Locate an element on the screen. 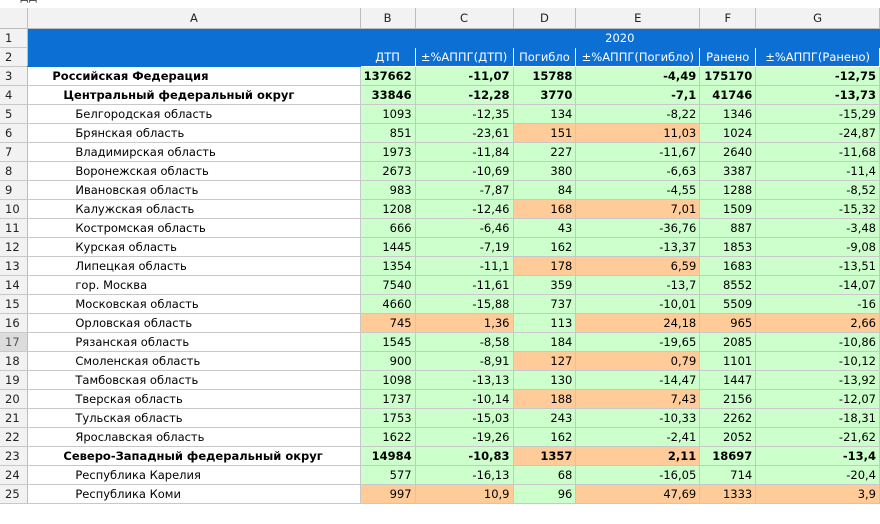 The width and height of the screenshot is (880, 524). cell-injured: 5509 is located at coordinates (728, 304).